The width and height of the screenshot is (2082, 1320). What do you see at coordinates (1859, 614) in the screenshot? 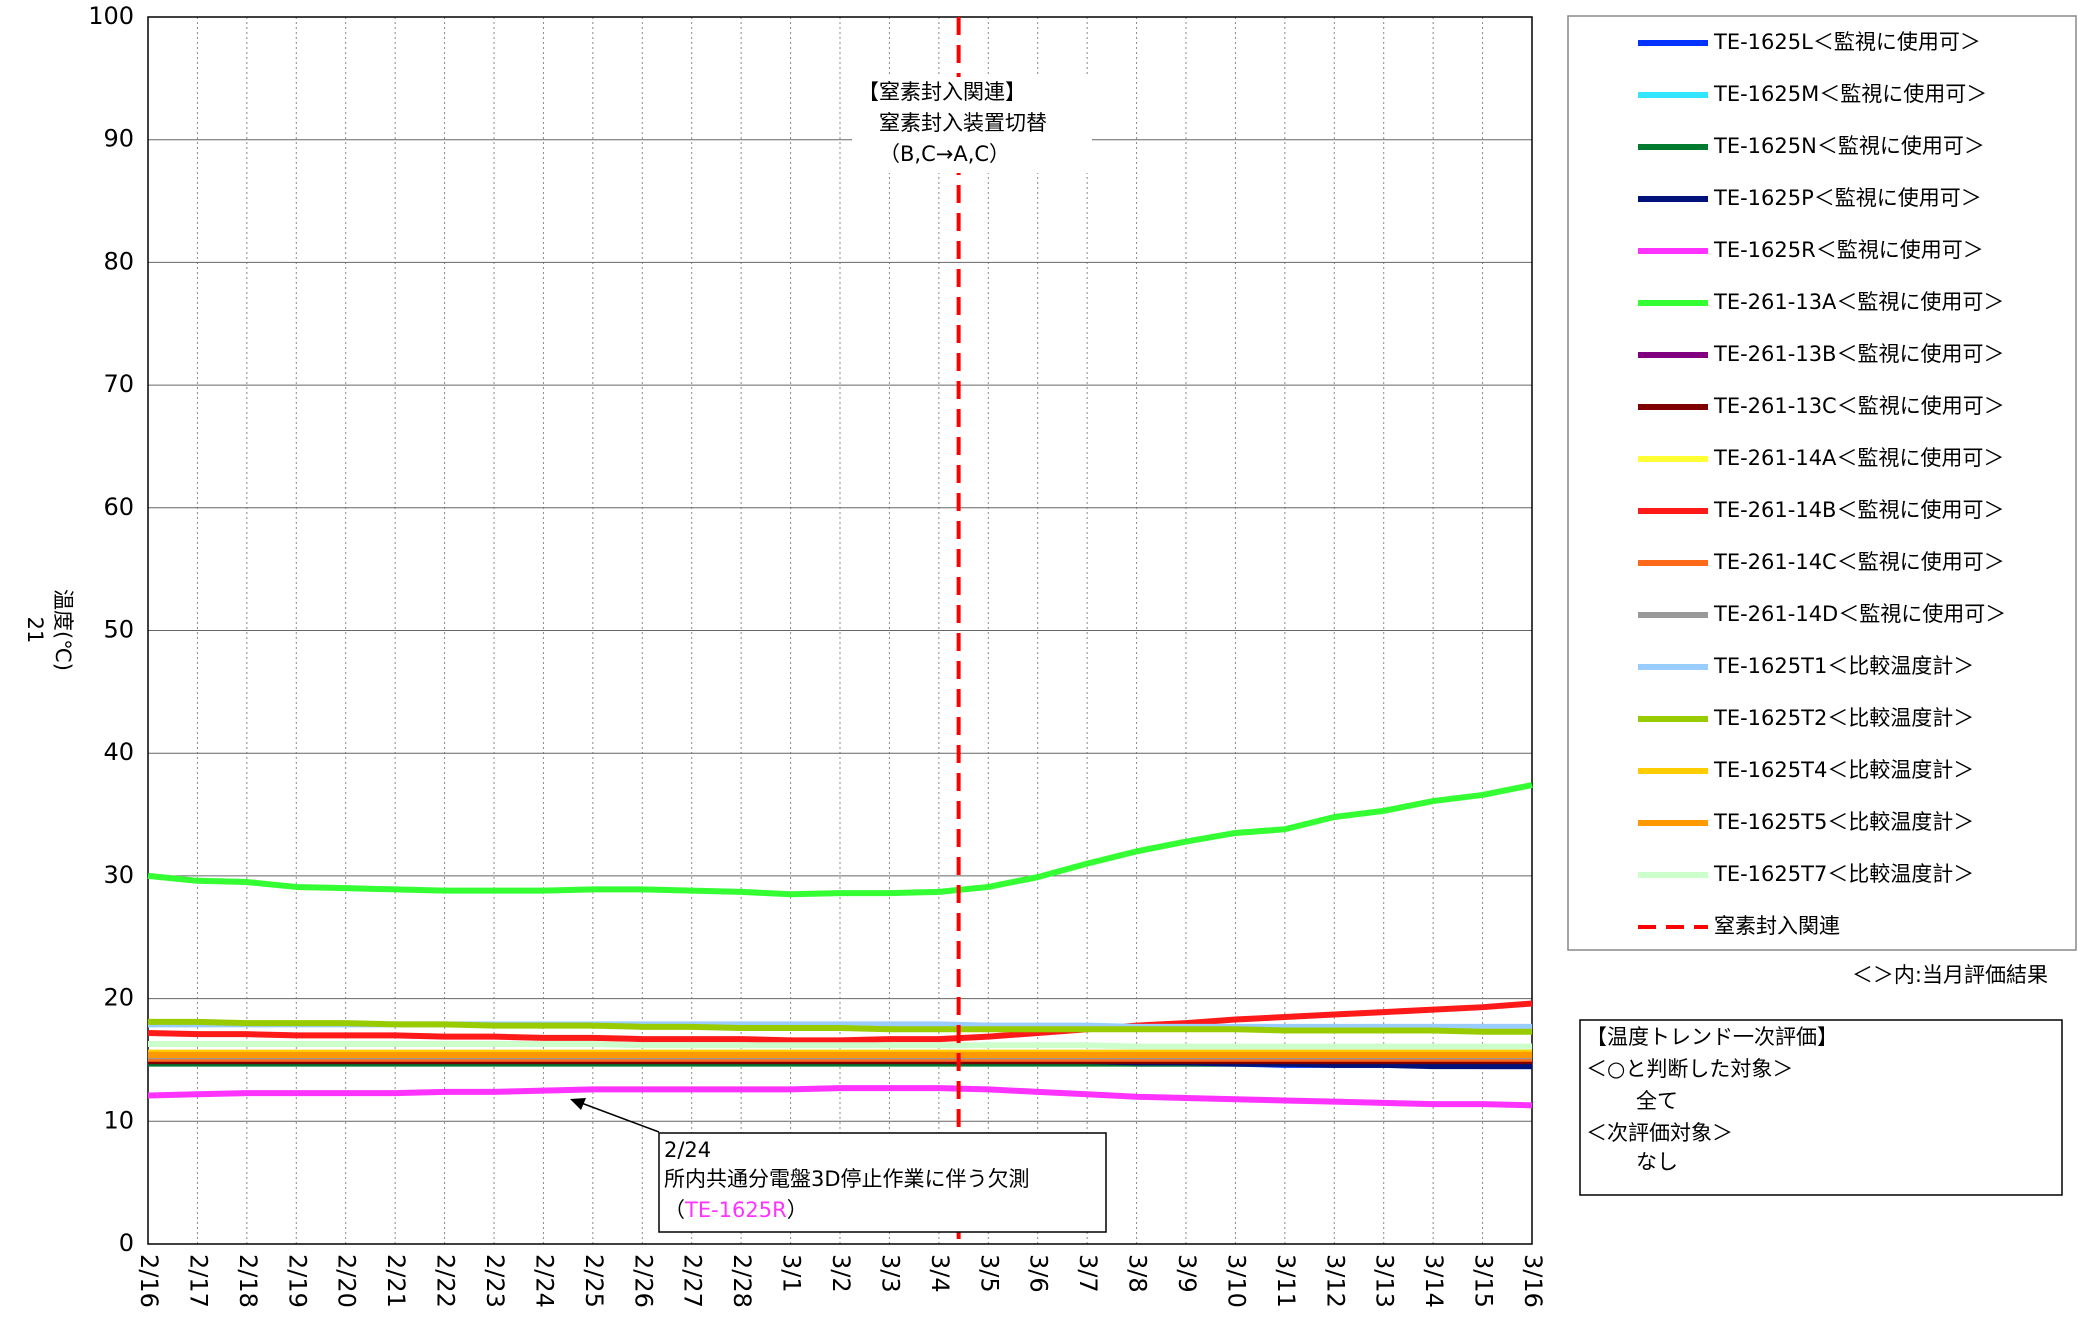
I see `legend-label: TE-261-14D＜監視に使用可＞` at bounding box center [1859, 614].